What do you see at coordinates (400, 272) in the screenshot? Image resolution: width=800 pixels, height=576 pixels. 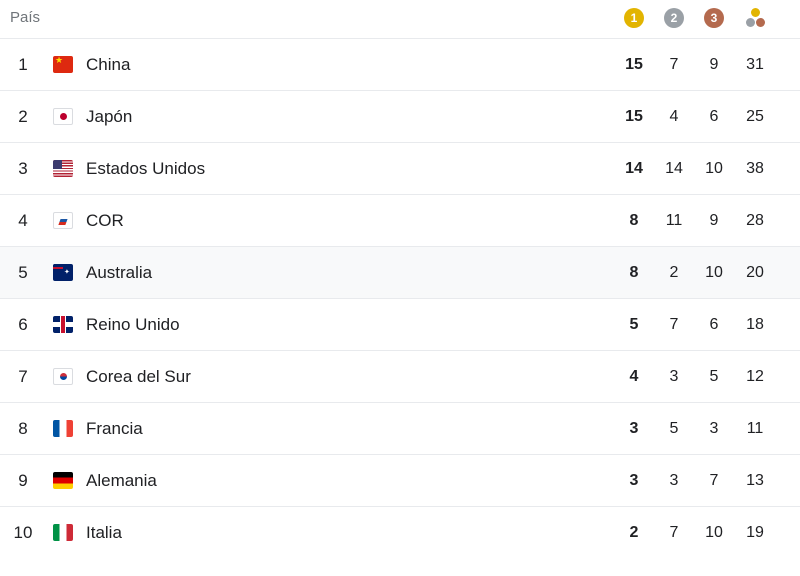 I see `table-row: 5 Australia 8 2 10 20` at bounding box center [400, 272].